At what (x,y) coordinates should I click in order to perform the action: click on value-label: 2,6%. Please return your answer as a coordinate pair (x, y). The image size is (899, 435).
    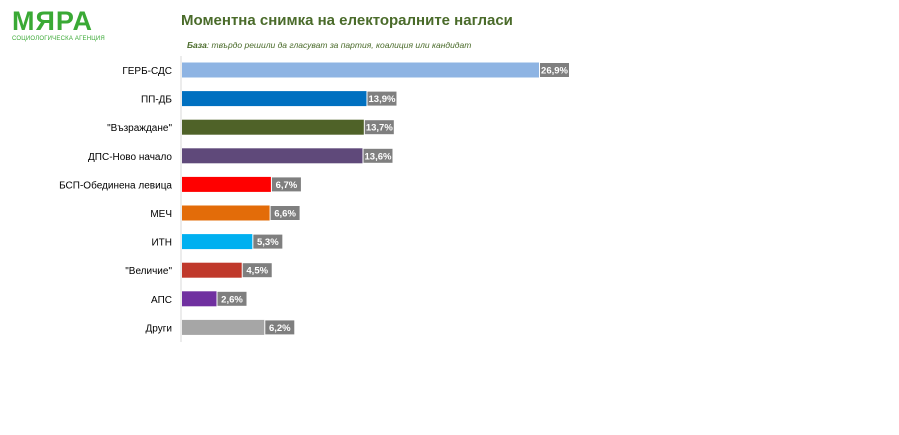
    Looking at the image, I should click on (232, 299).